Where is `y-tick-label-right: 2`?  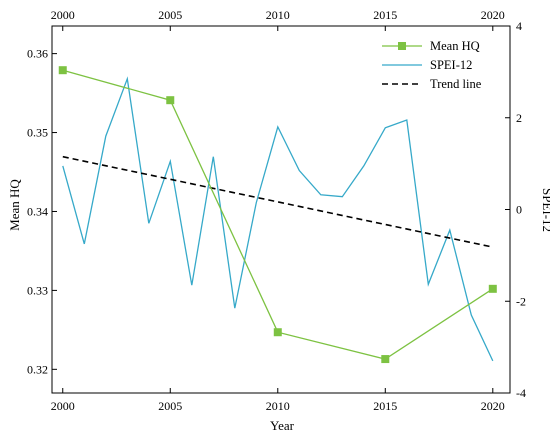 y-tick-label-right: 2 is located at coordinates (519, 118).